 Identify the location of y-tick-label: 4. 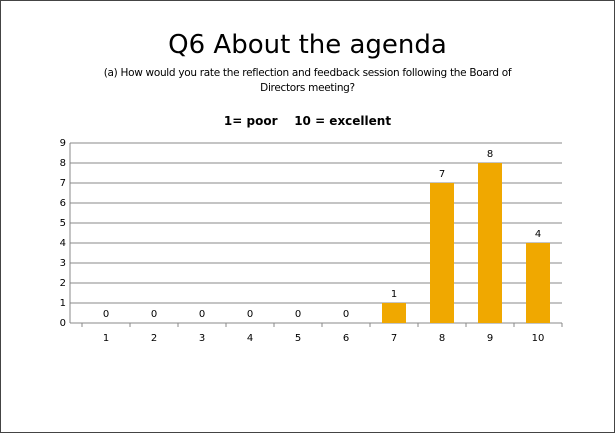
(63, 243).